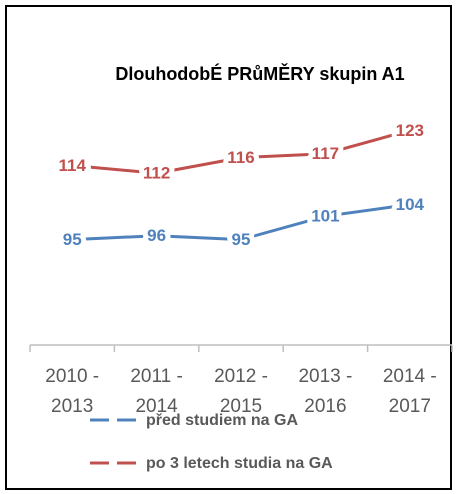  Describe the element at coordinates (239, 463) in the screenshot. I see `legend-label: po 3 letech studia na GA` at that location.